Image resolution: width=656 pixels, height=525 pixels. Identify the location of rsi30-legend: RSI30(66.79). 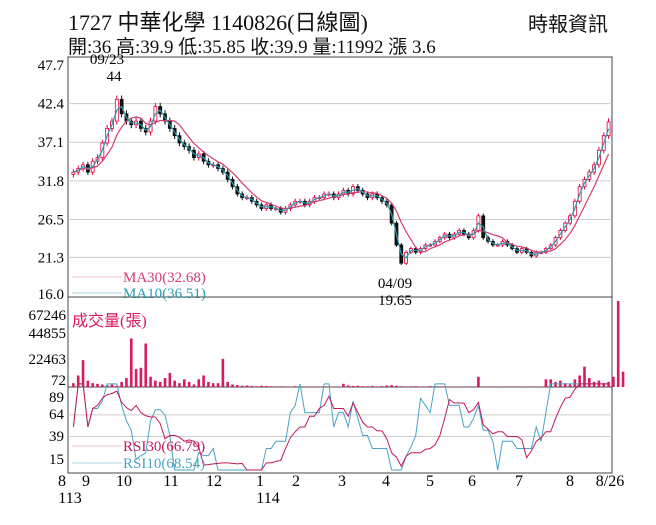
(164, 447).